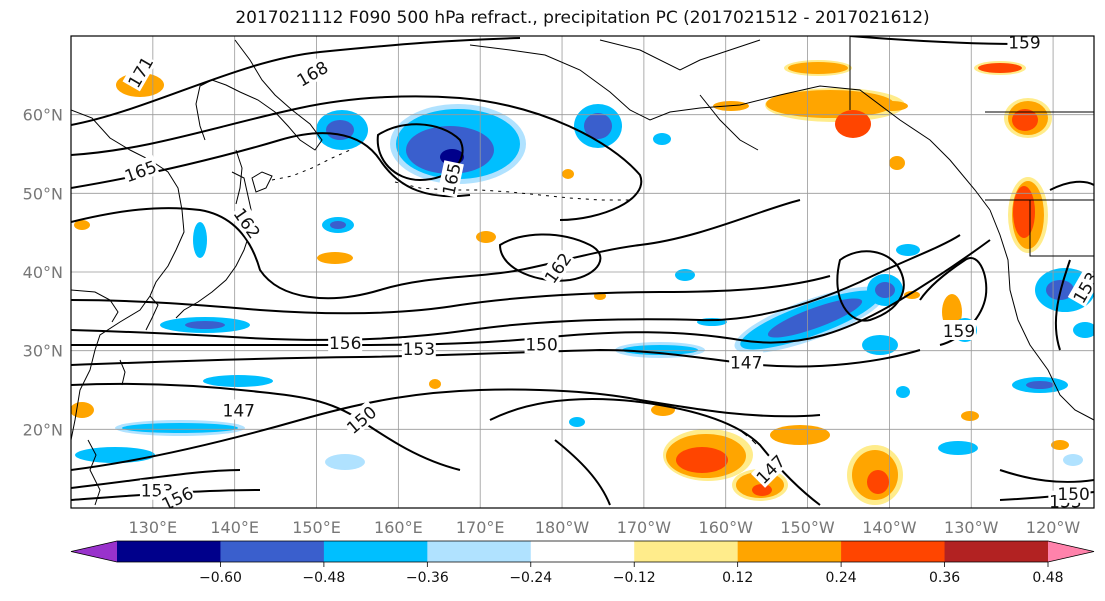 This screenshot has width=1105, height=601. I want to click on lat-tick-label: 60°N, so click(43, 115).